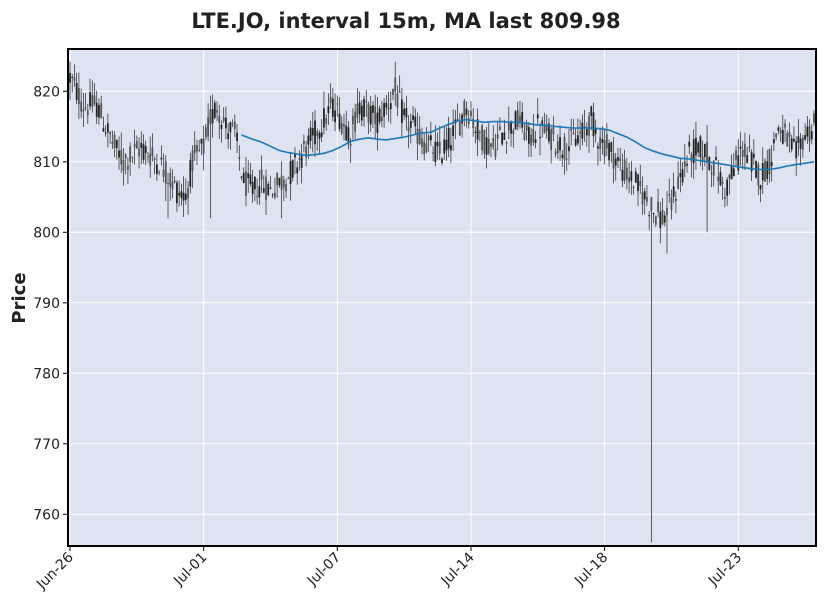  Describe the element at coordinates (405, 21) in the screenshot. I see `chart-title: LTE.JO, interval 15m, MA last 809.98` at that location.